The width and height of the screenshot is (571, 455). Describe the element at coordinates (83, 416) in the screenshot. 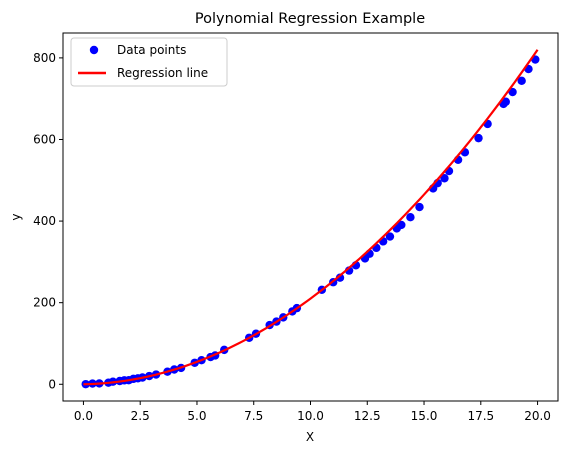

I see `x-tick-label: 0.0` at that location.